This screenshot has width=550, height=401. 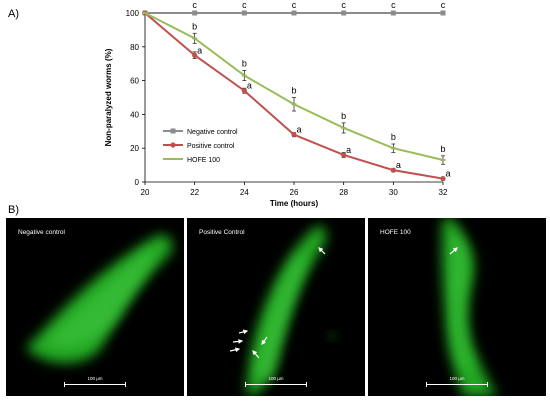 I want to click on y-tick-label: 20, so click(x=134, y=148).